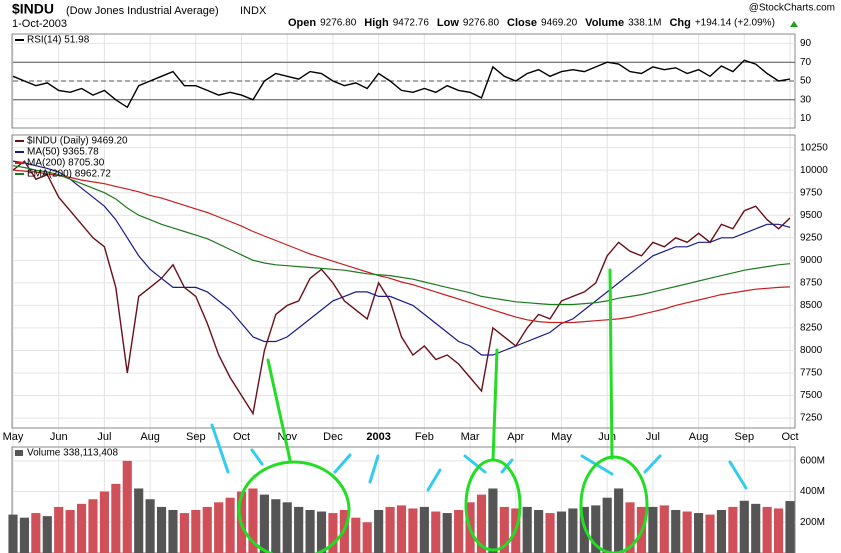  What do you see at coordinates (559, 23) in the screenshot?
I see `quote-value: 9469.20` at bounding box center [559, 23].